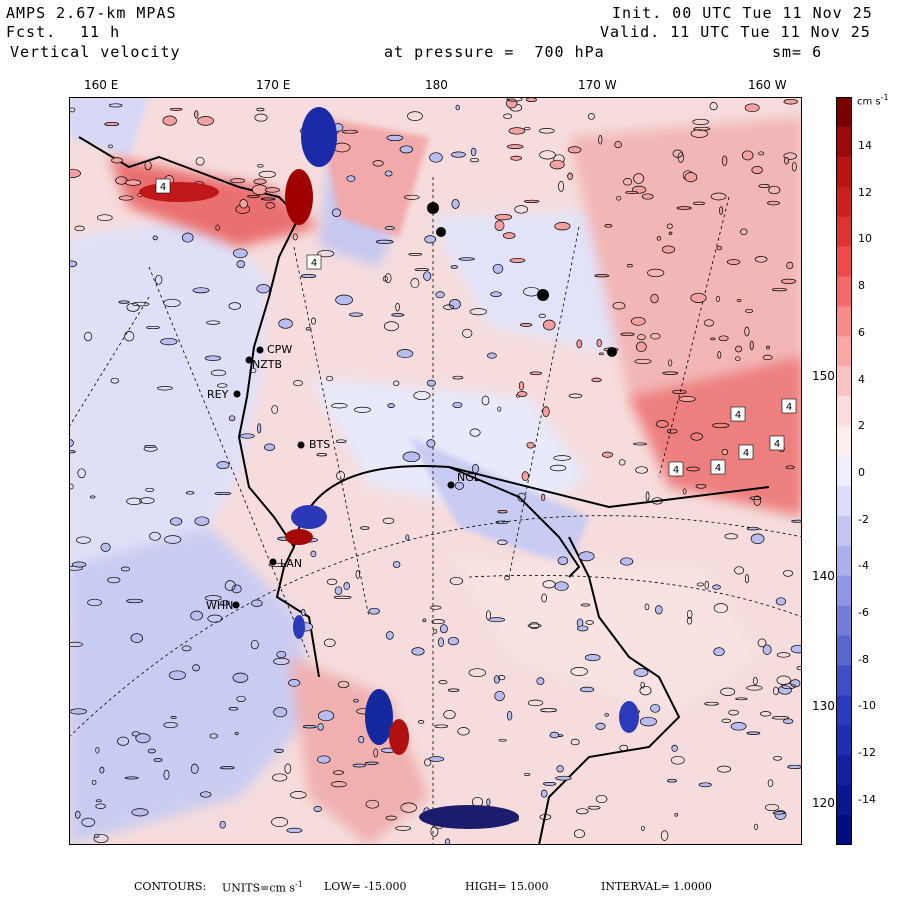 Image resolution: width=900 pixels, height=900 pixels. What do you see at coordinates (797, 52) in the screenshot?
I see `smoothing-value: sm= 6` at bounding box center [797, 52].